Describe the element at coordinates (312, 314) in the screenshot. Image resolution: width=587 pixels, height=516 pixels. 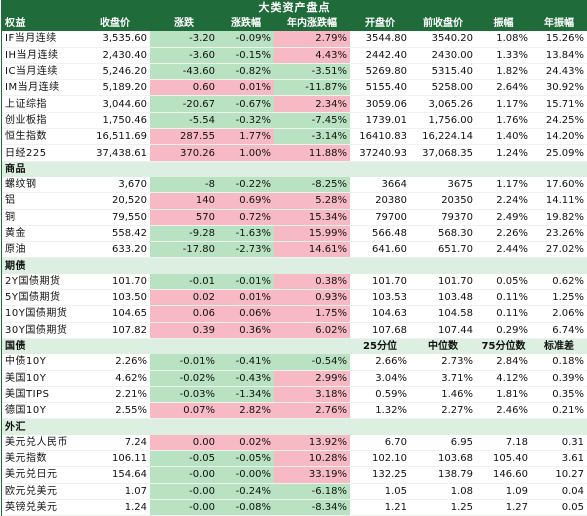
I see `cell-col-4: 1.75%` at that location.